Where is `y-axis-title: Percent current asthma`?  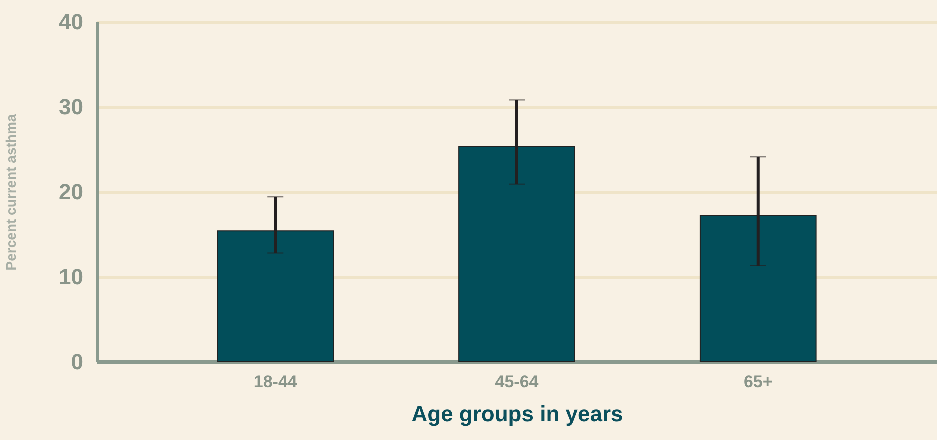 y-axis-title: Percent current asthma is located at coordinates (11, 192).